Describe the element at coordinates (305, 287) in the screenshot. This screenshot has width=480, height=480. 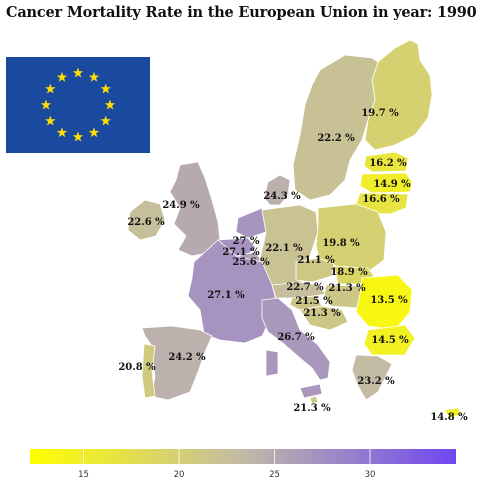
I see `region-label-austria: 22.7 %` at that location.